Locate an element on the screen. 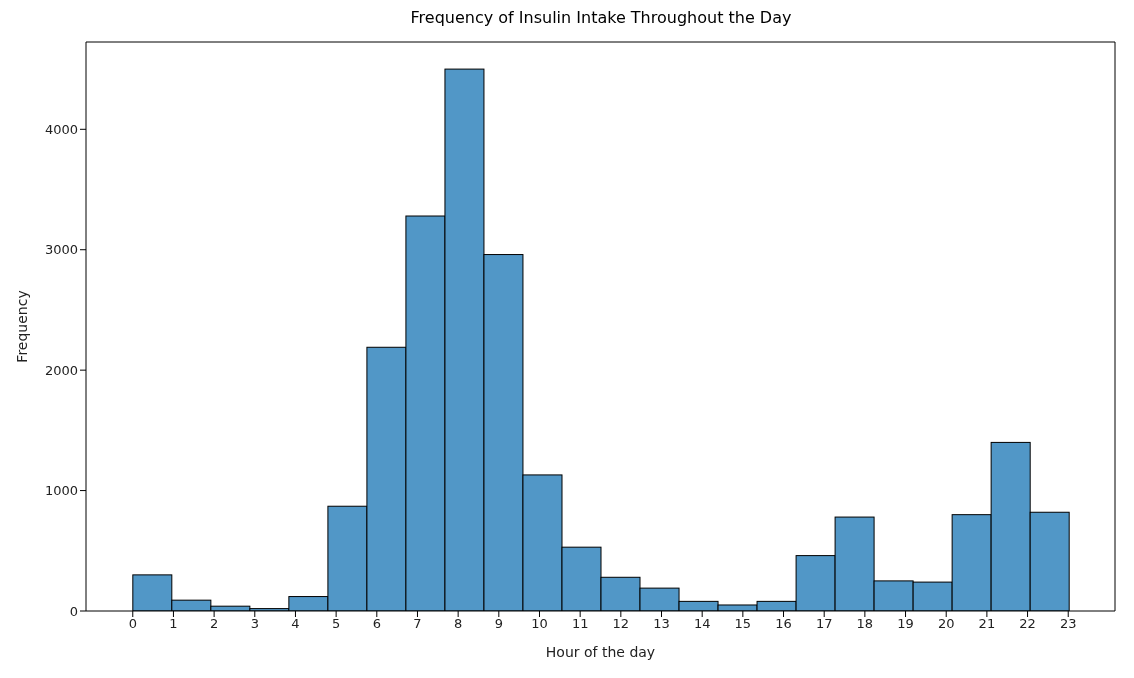 This screenshot has height=678, width=1134. x-tick-label: 20 is located at coordinates (946, 624).